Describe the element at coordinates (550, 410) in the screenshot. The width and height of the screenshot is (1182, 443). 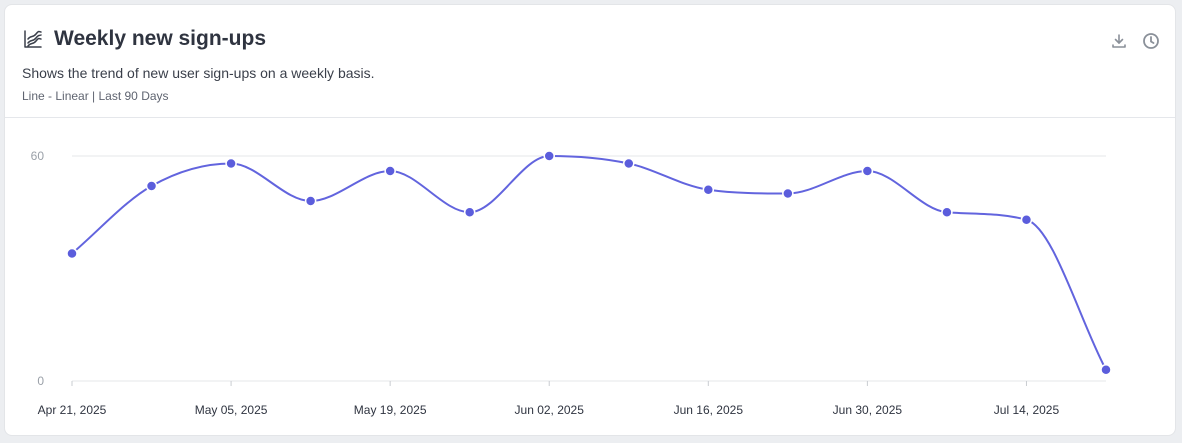
I see `x-tick-label: Jun 02, 2025` at that location.